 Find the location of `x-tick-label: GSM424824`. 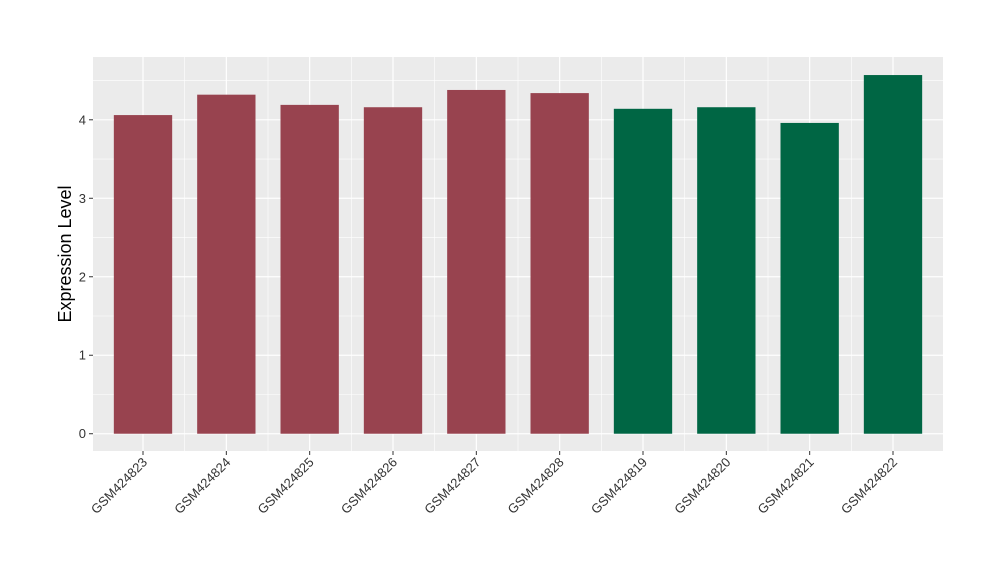

x-tick-label: GSM424824 is located at coordinates (202, 486).